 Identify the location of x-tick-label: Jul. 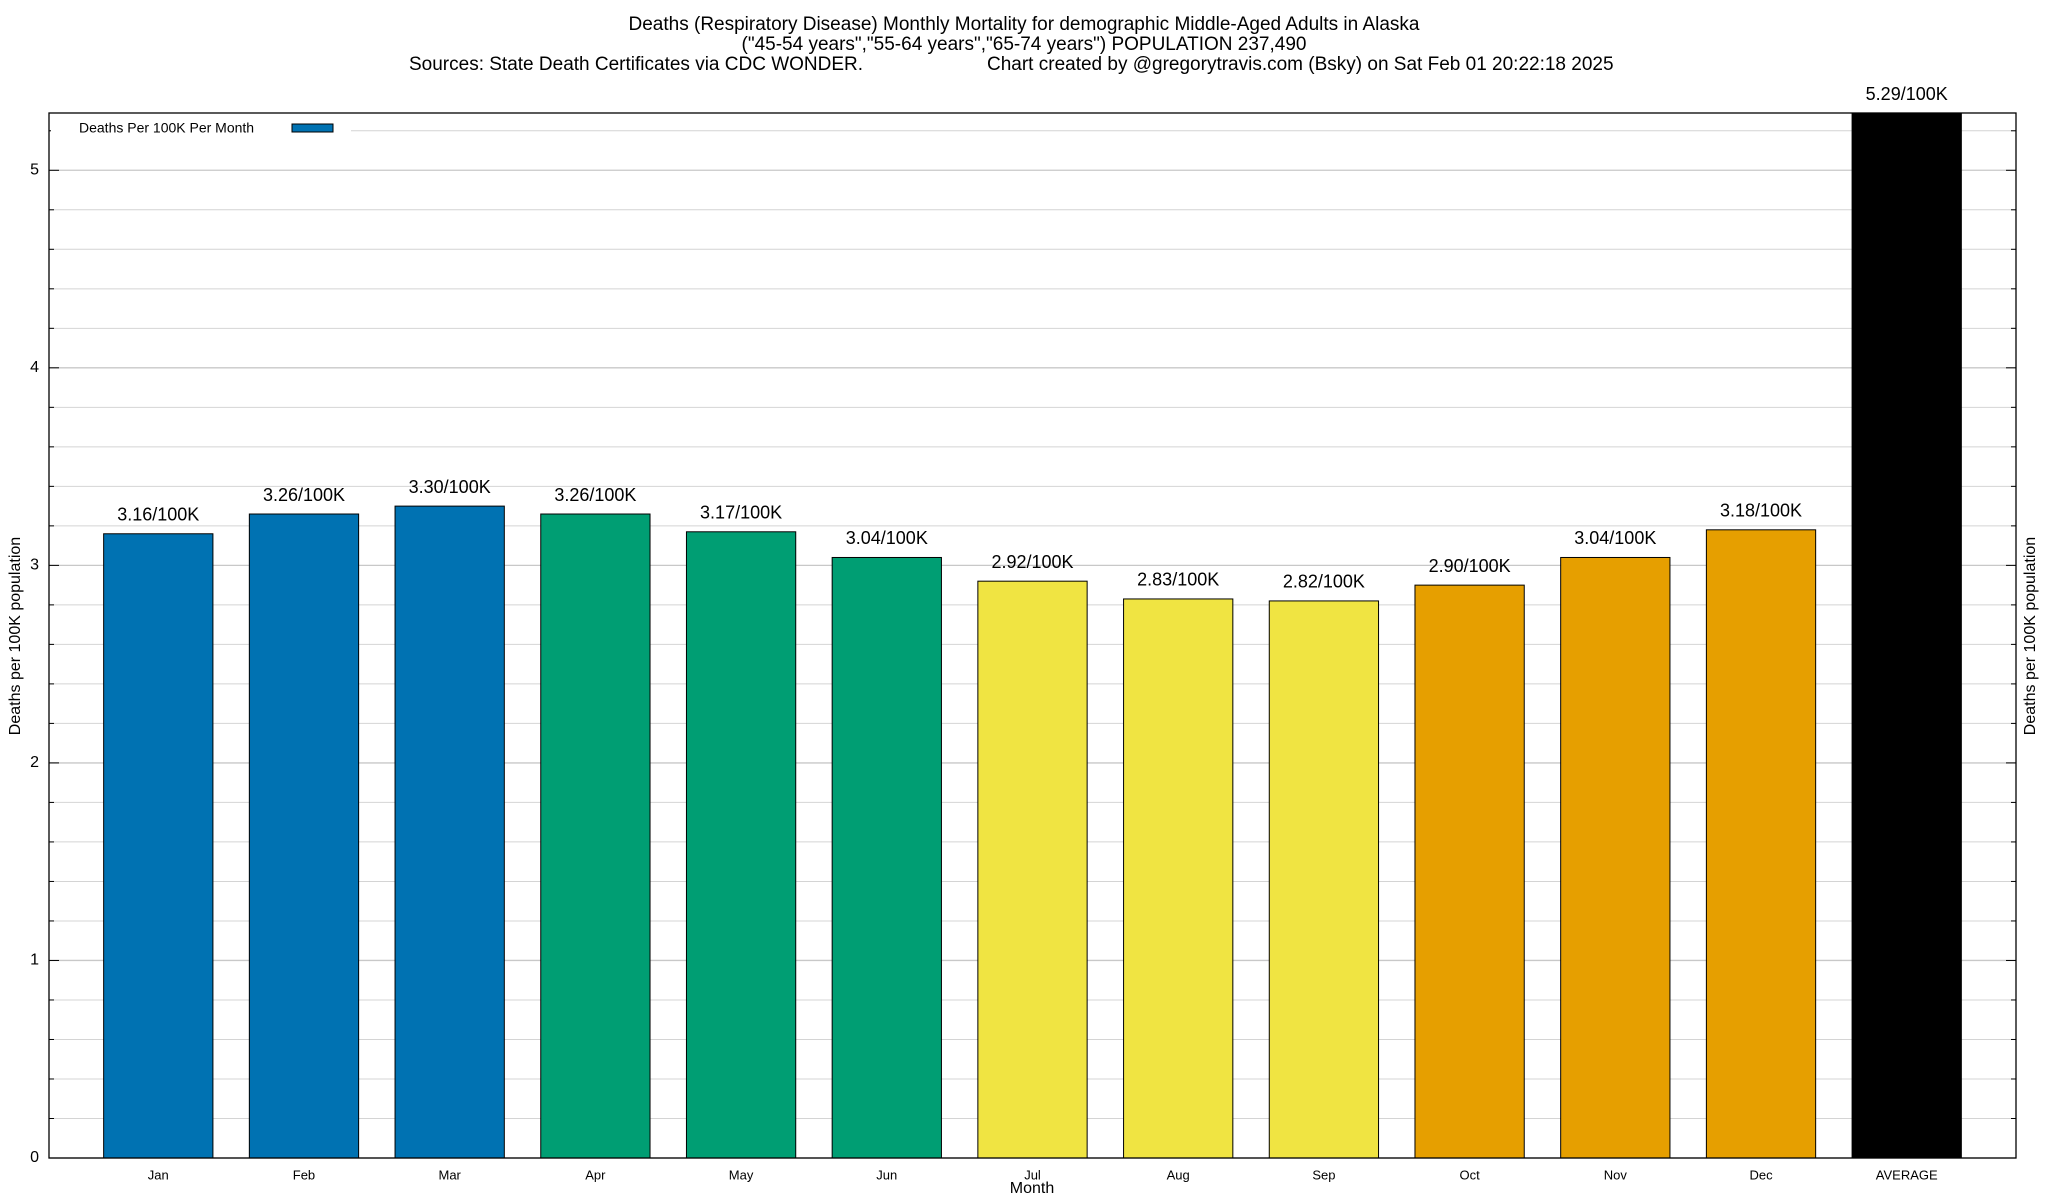
(1032, 1174).